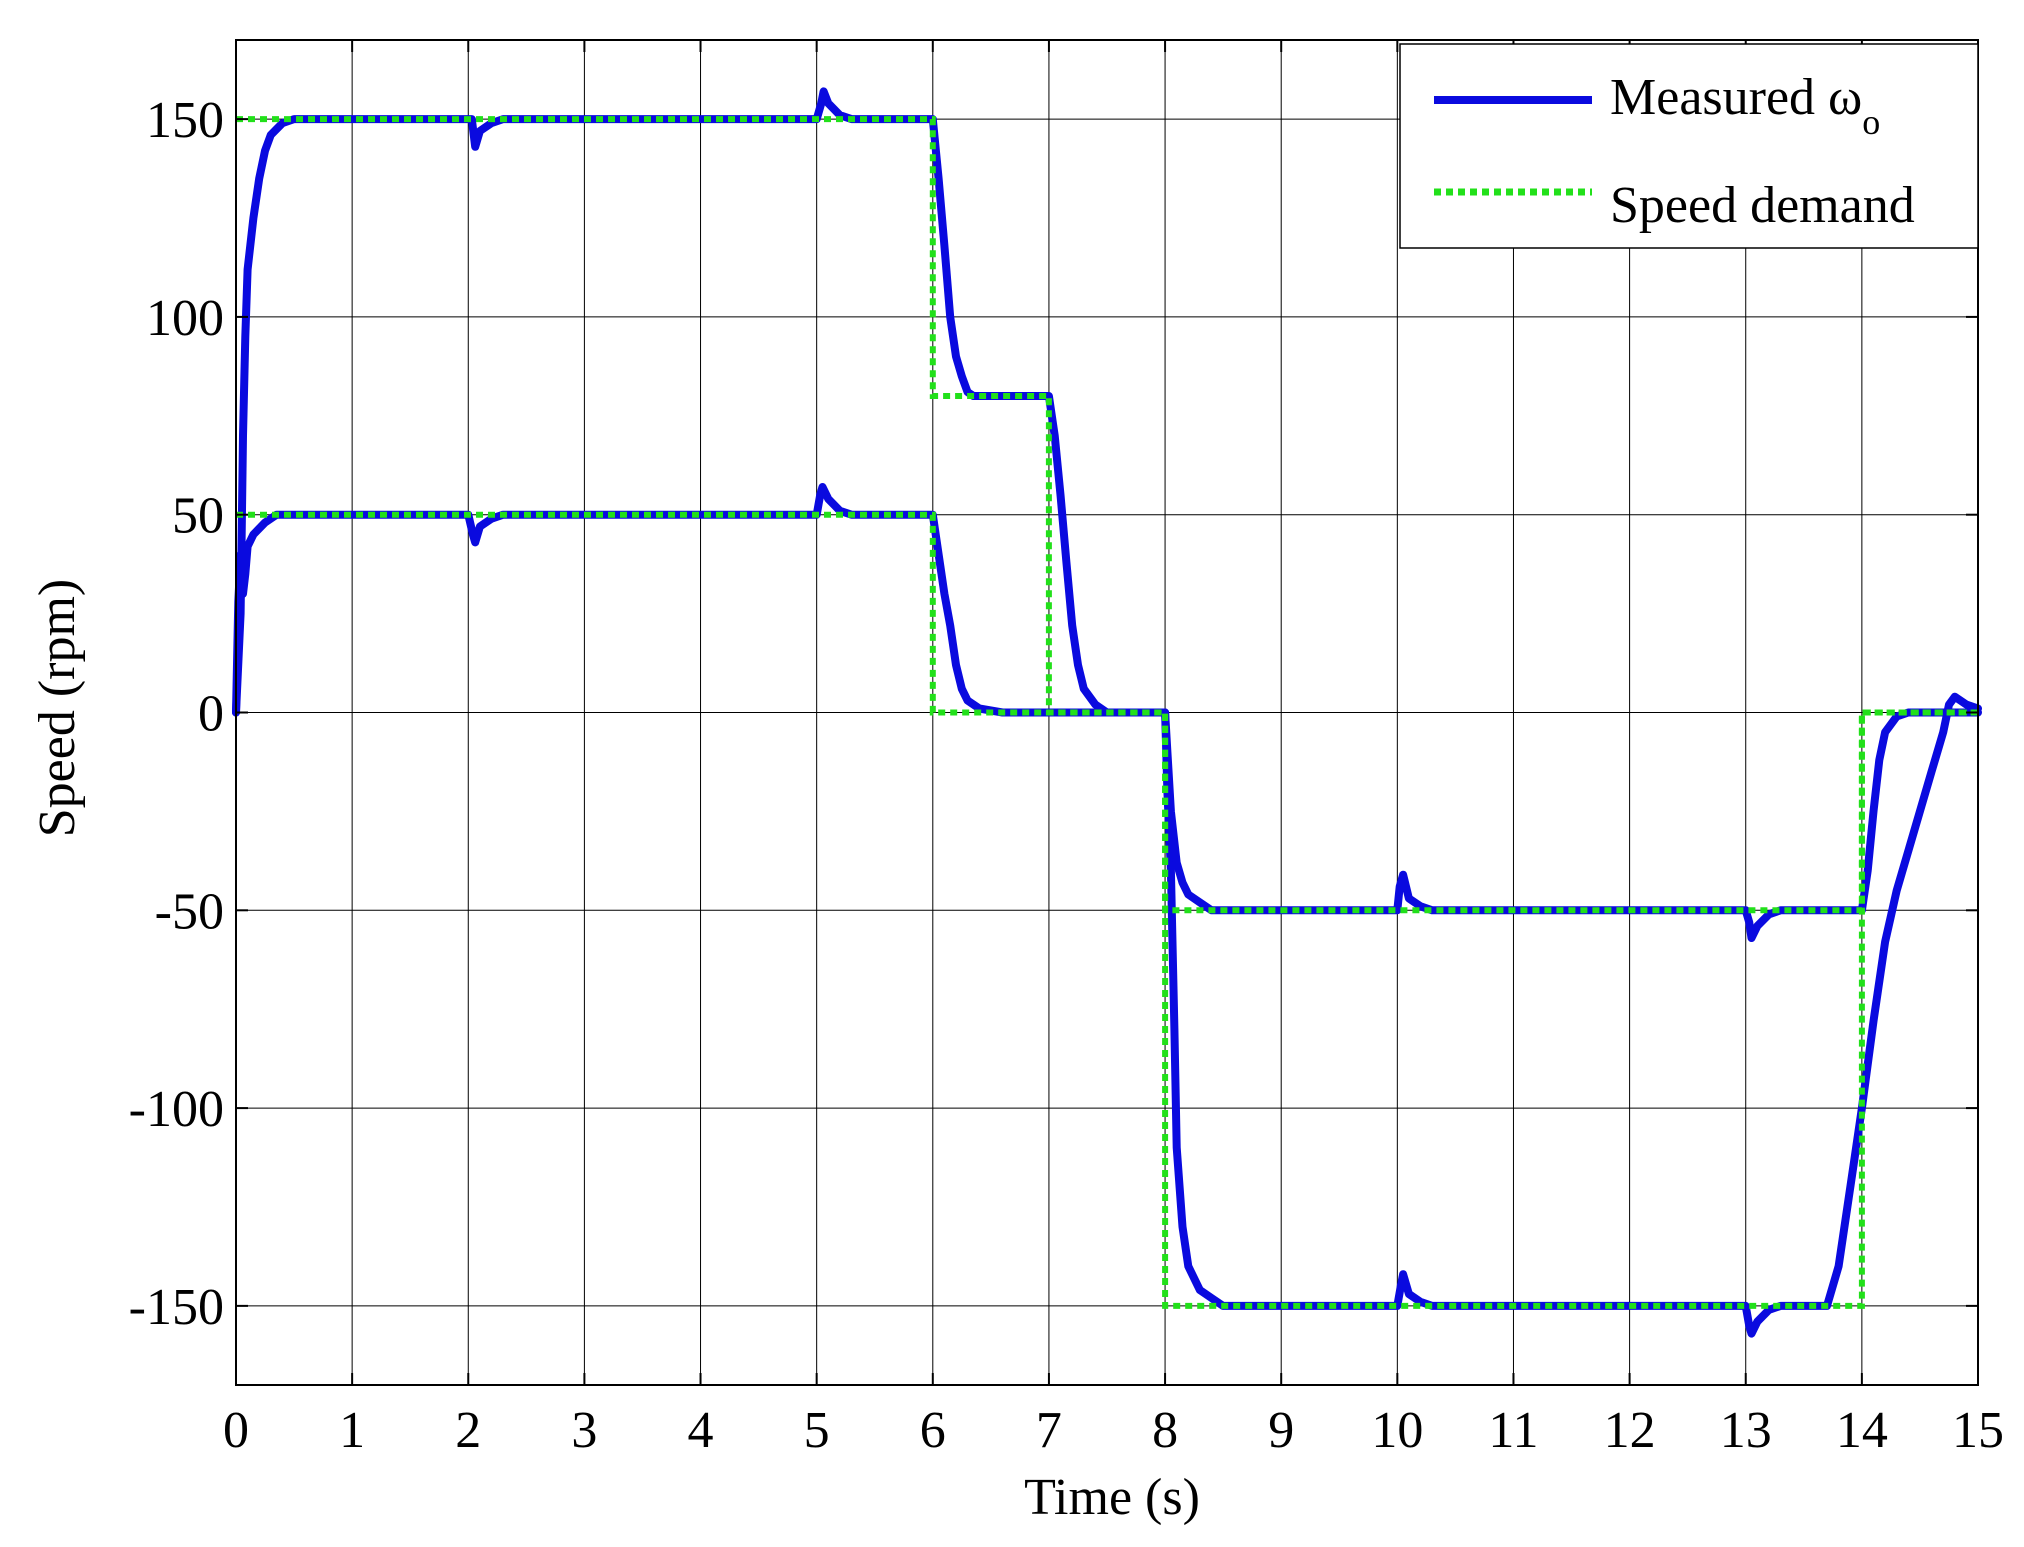  Describe the element at coordinates (57, 708) in the screenshot. I see `y-axis-label: Speed (rpm)` at that location.